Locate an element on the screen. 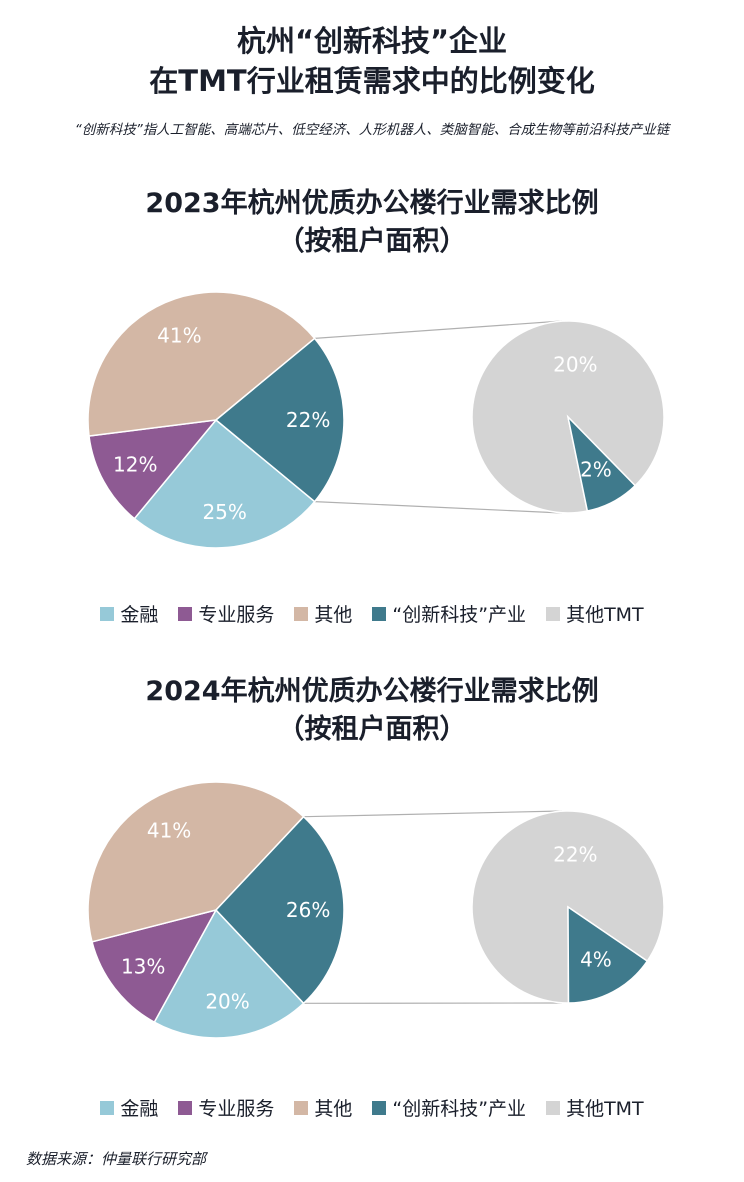 Image resolution: width=744 pixels, height=1182 pixels. pie-label-finance: 25% is located at coordinates (224, 512).